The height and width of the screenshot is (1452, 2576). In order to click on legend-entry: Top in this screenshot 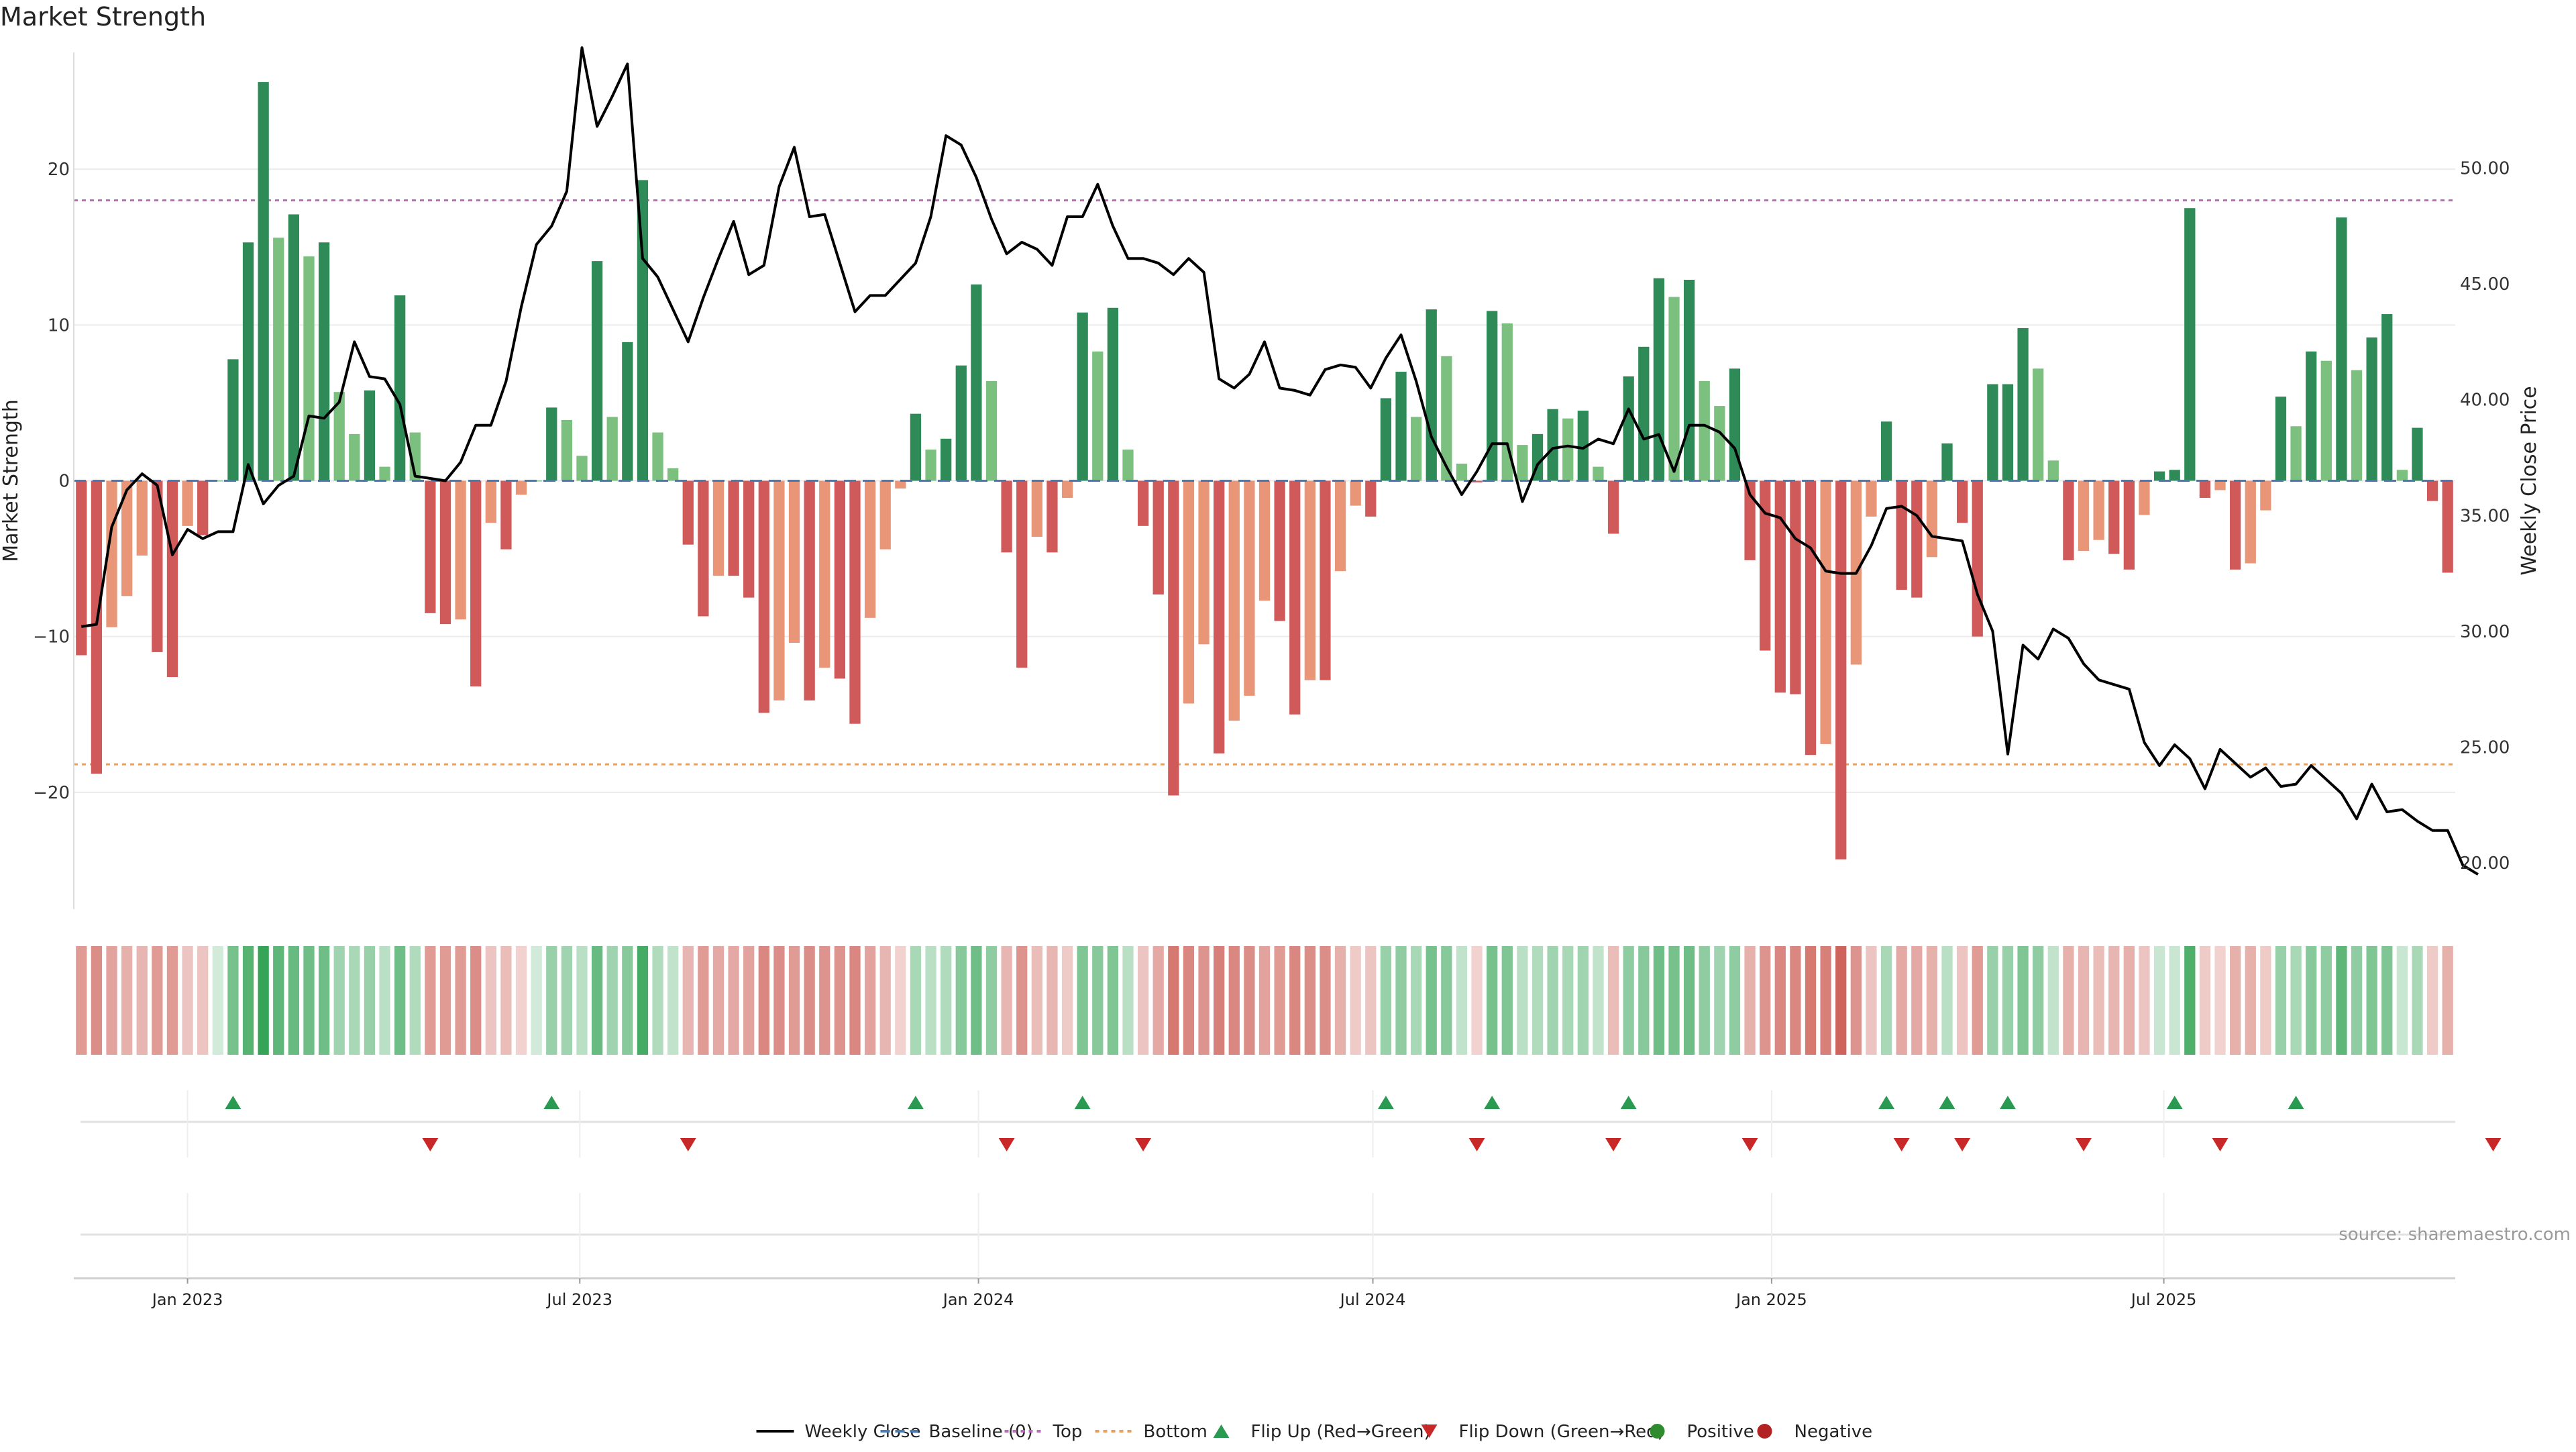, I will do `click(1043, 1432)`.